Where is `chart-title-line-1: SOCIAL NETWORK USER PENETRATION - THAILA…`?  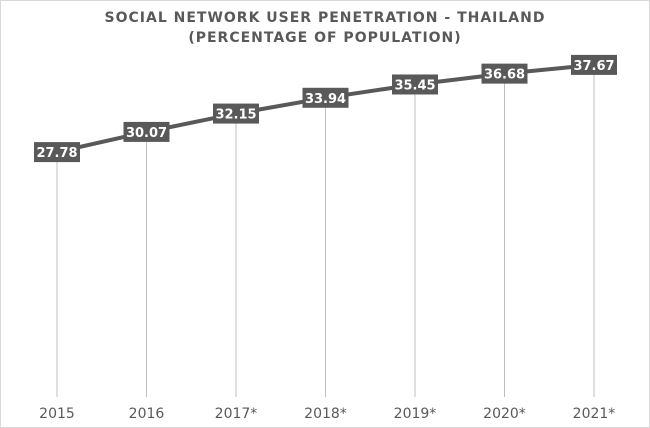
chart-title-line-1: SOCIAL NETWORK USER PENETRATION - THAILA… is located at coordinates (325, 18).